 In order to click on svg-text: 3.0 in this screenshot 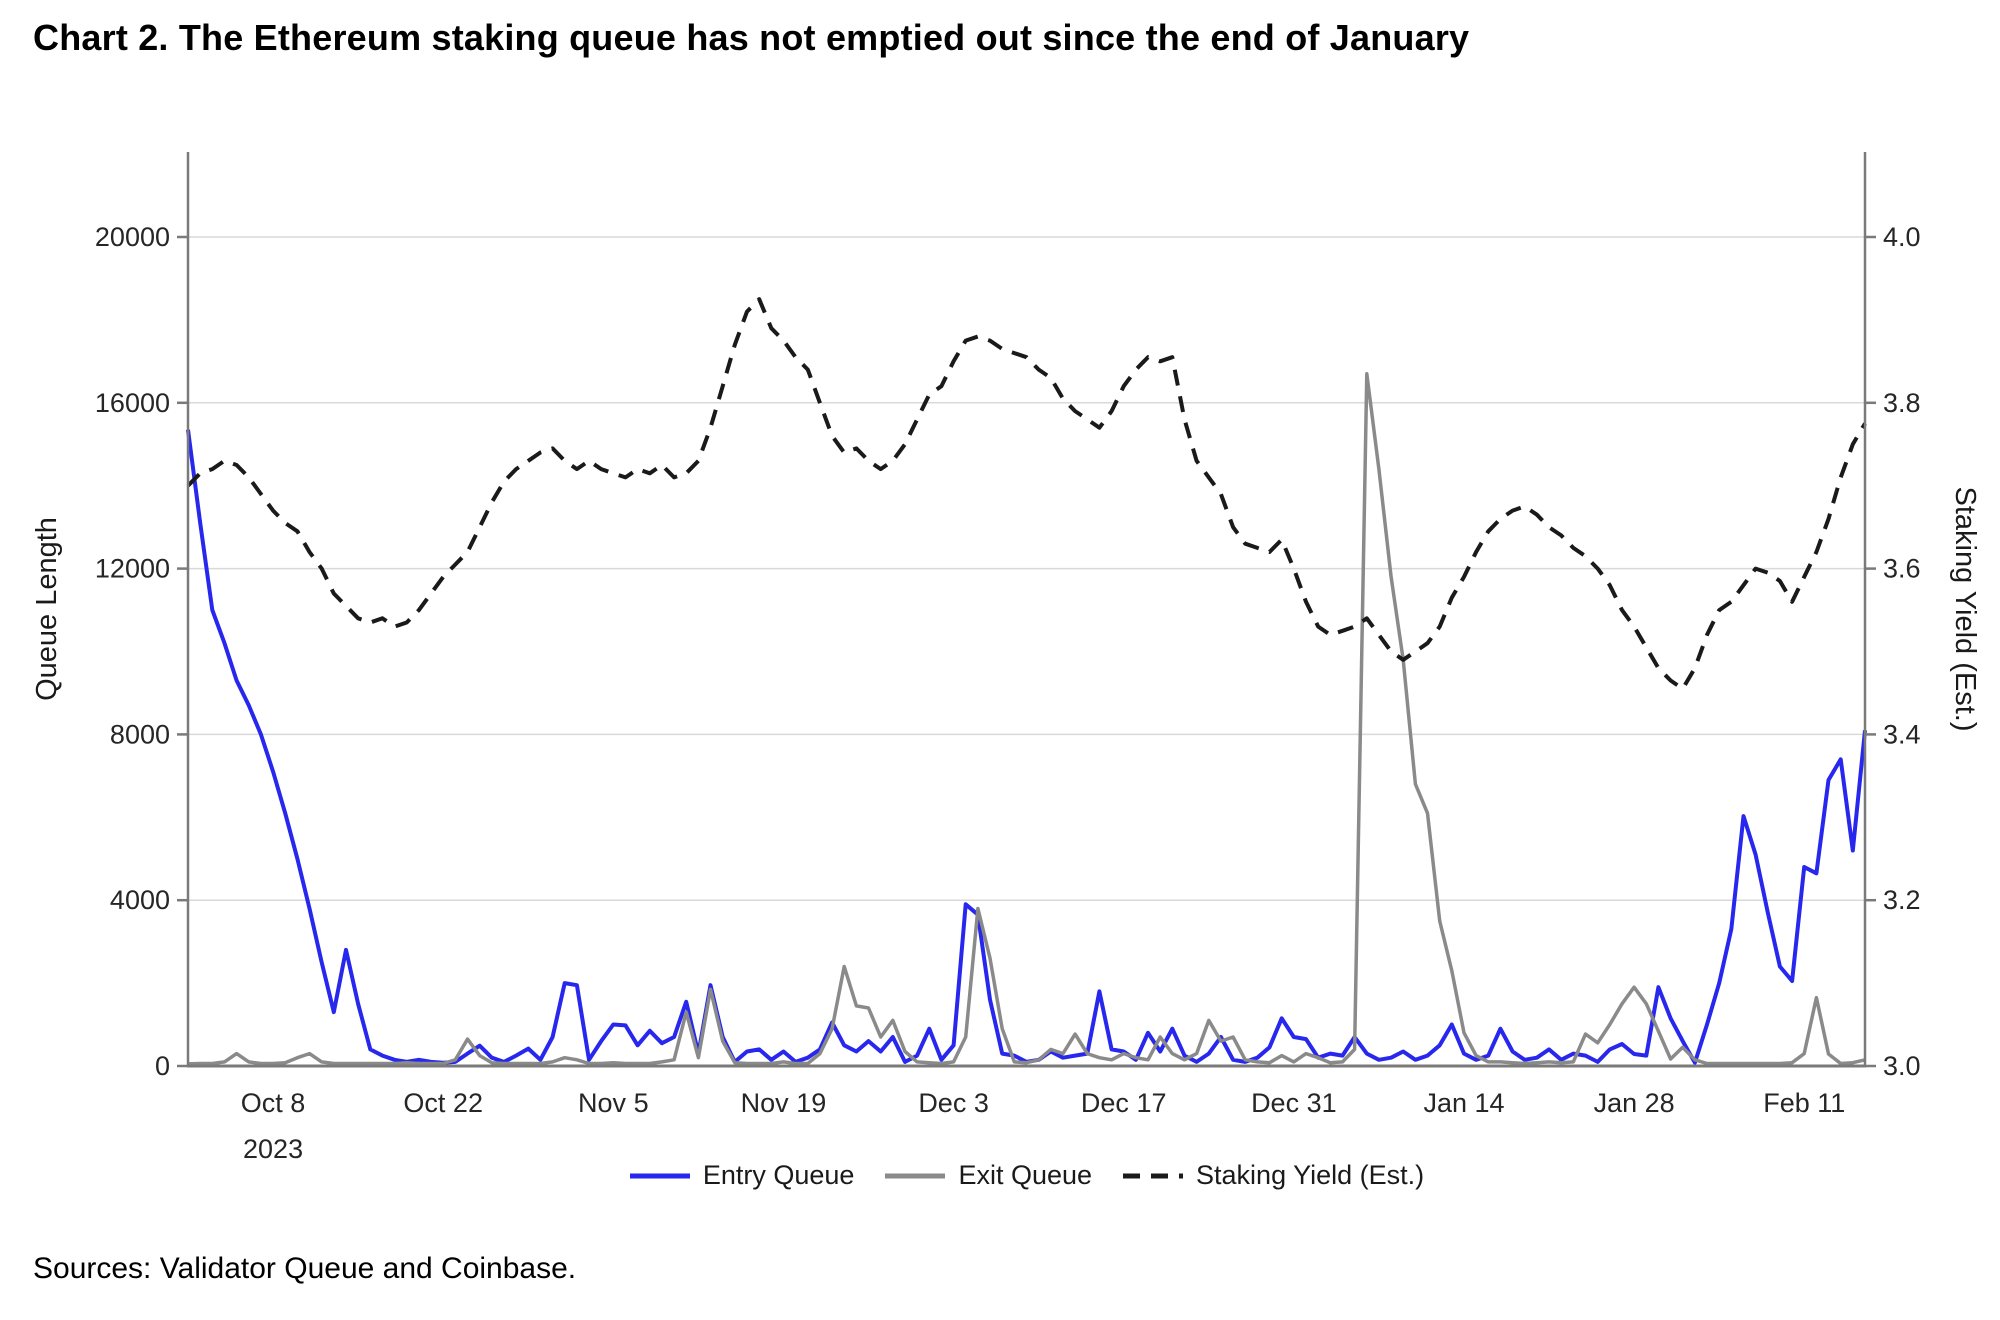, I will do `click(1902, 1066)`.